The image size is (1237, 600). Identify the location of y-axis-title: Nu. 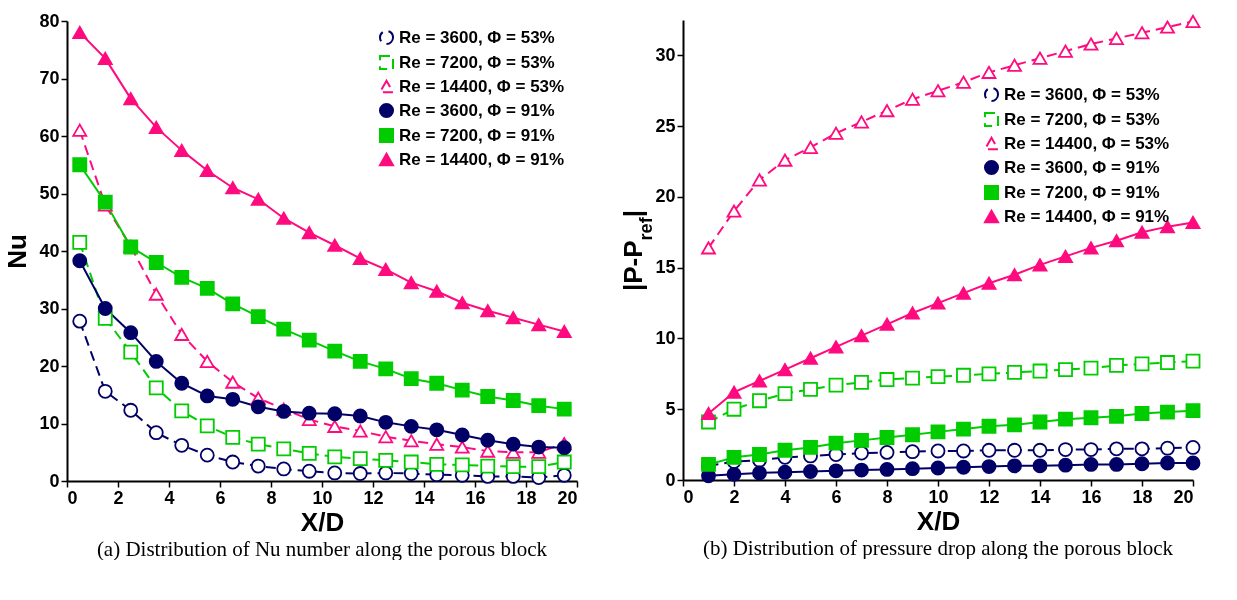
(17, 251).